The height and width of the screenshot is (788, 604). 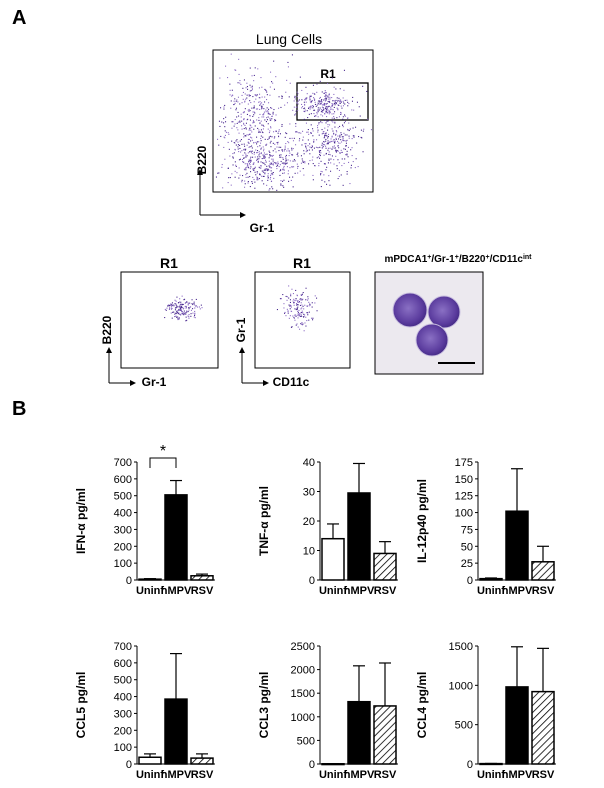 I want to click on x-tick-label: Uninf, so click(x=150, y=775).